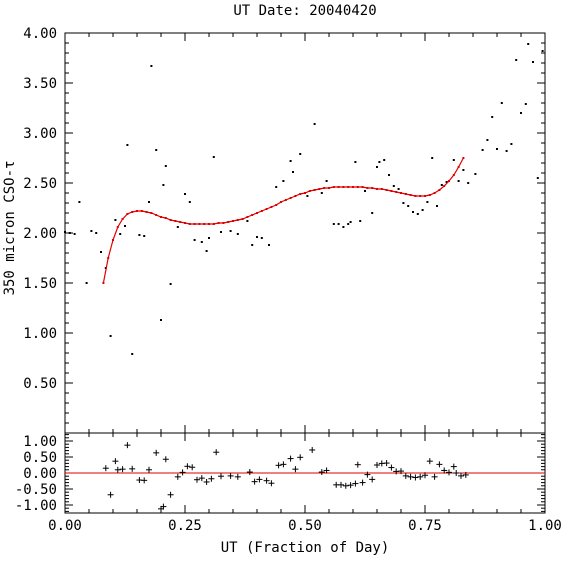 This screenshot has height=574, width=574. I want to click on residual-y-tick-label: 0.00, so click(40, 474).